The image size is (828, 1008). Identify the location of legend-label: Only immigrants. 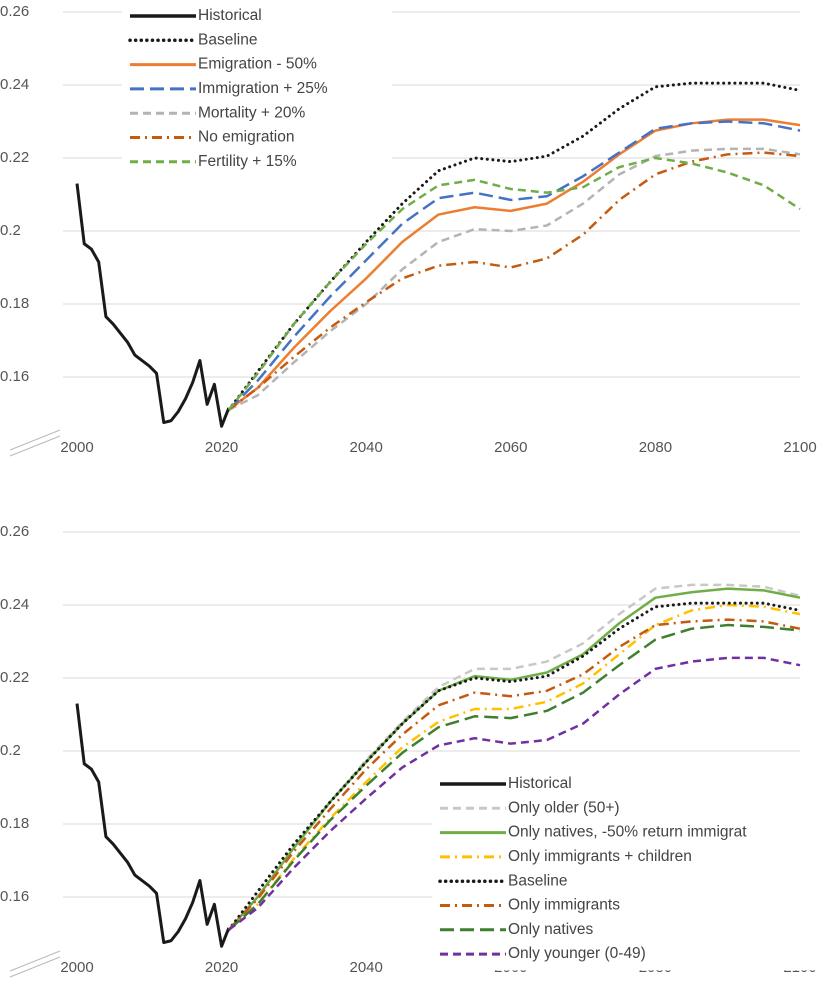
(564, 905).